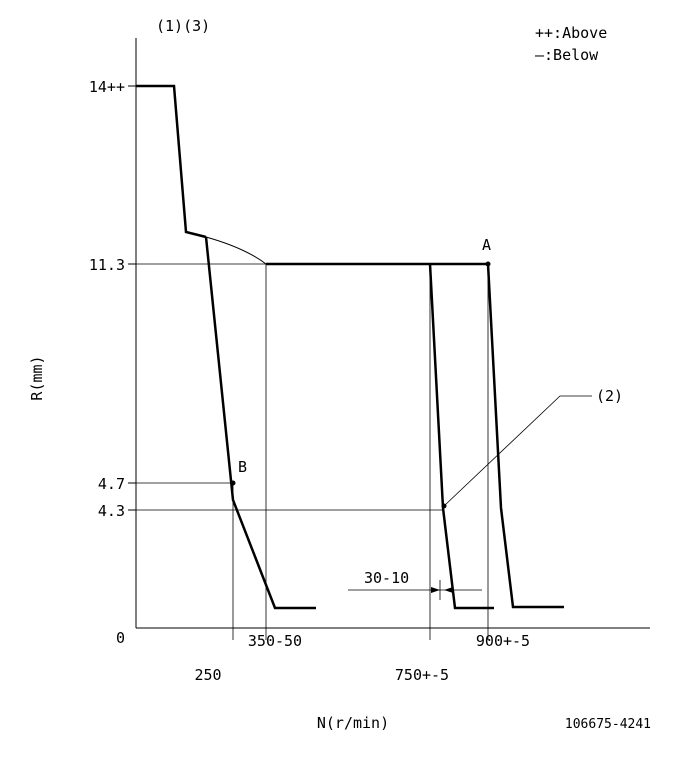 This screenshot has width=685, height=759. I want to click on point-2-marker, so click(444, 506).